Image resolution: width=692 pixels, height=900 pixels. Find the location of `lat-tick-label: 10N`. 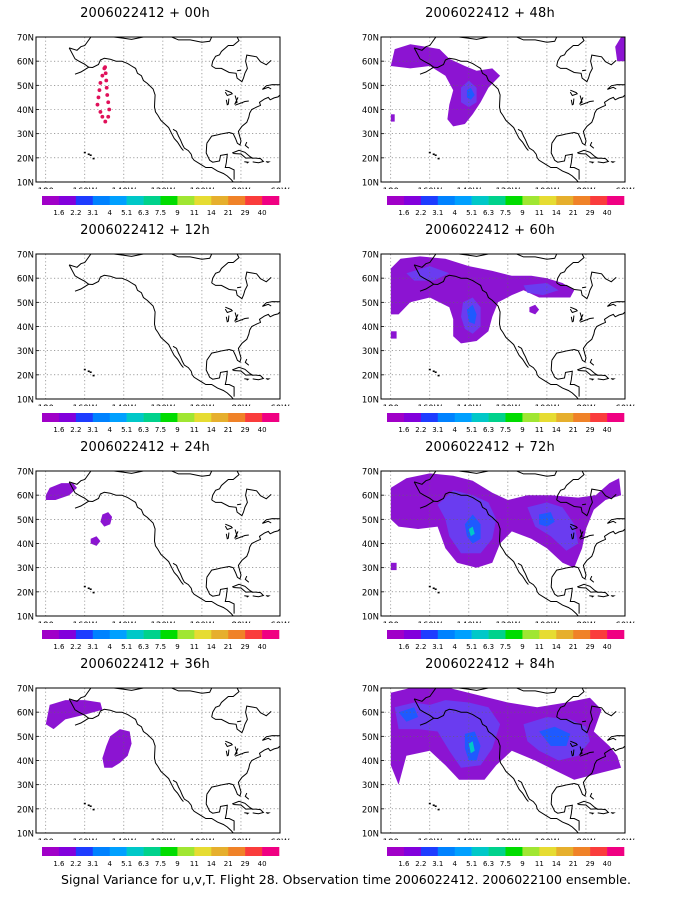

lat-tick-label: 10N is located at coordinates (25, 835).